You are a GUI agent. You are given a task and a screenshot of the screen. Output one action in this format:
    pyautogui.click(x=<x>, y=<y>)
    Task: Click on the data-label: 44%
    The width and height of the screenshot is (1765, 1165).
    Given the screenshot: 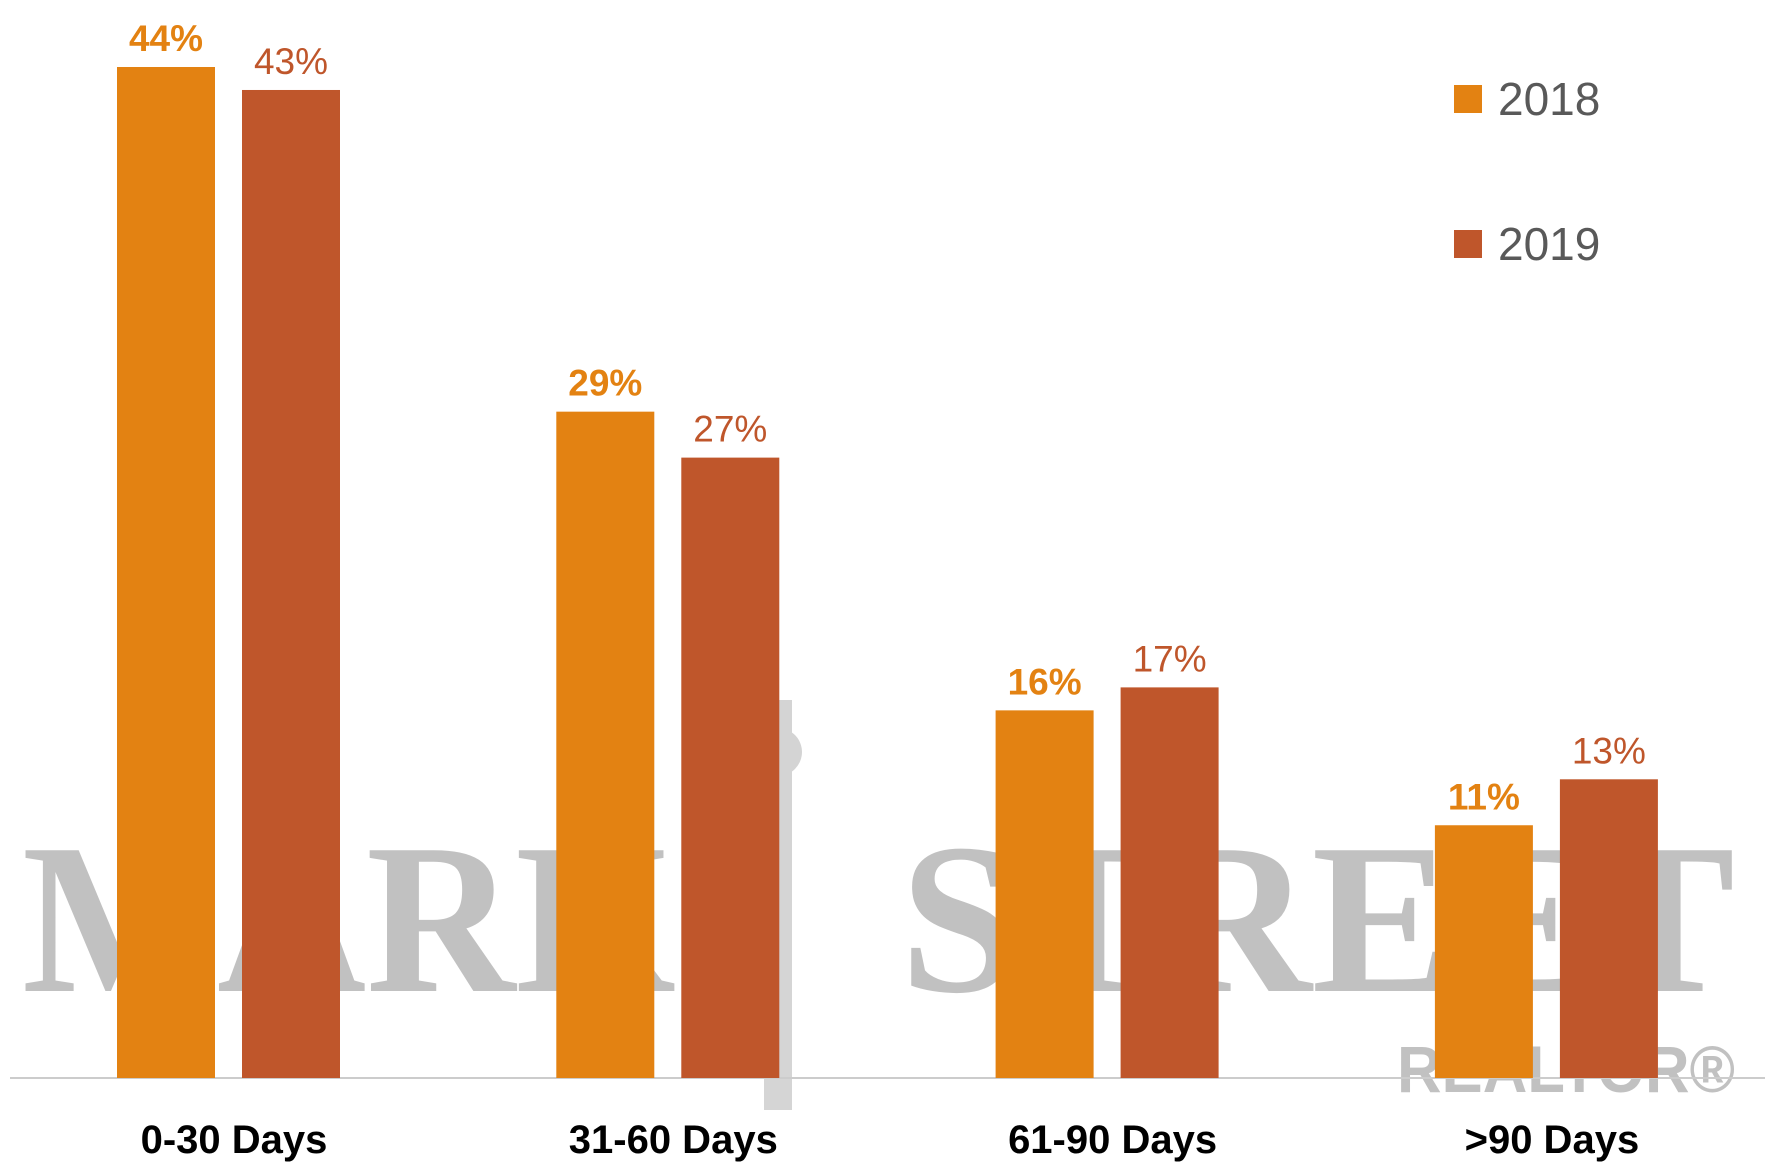 What is the action you would take?
    pyautogui.click(x=166, y=38)
    